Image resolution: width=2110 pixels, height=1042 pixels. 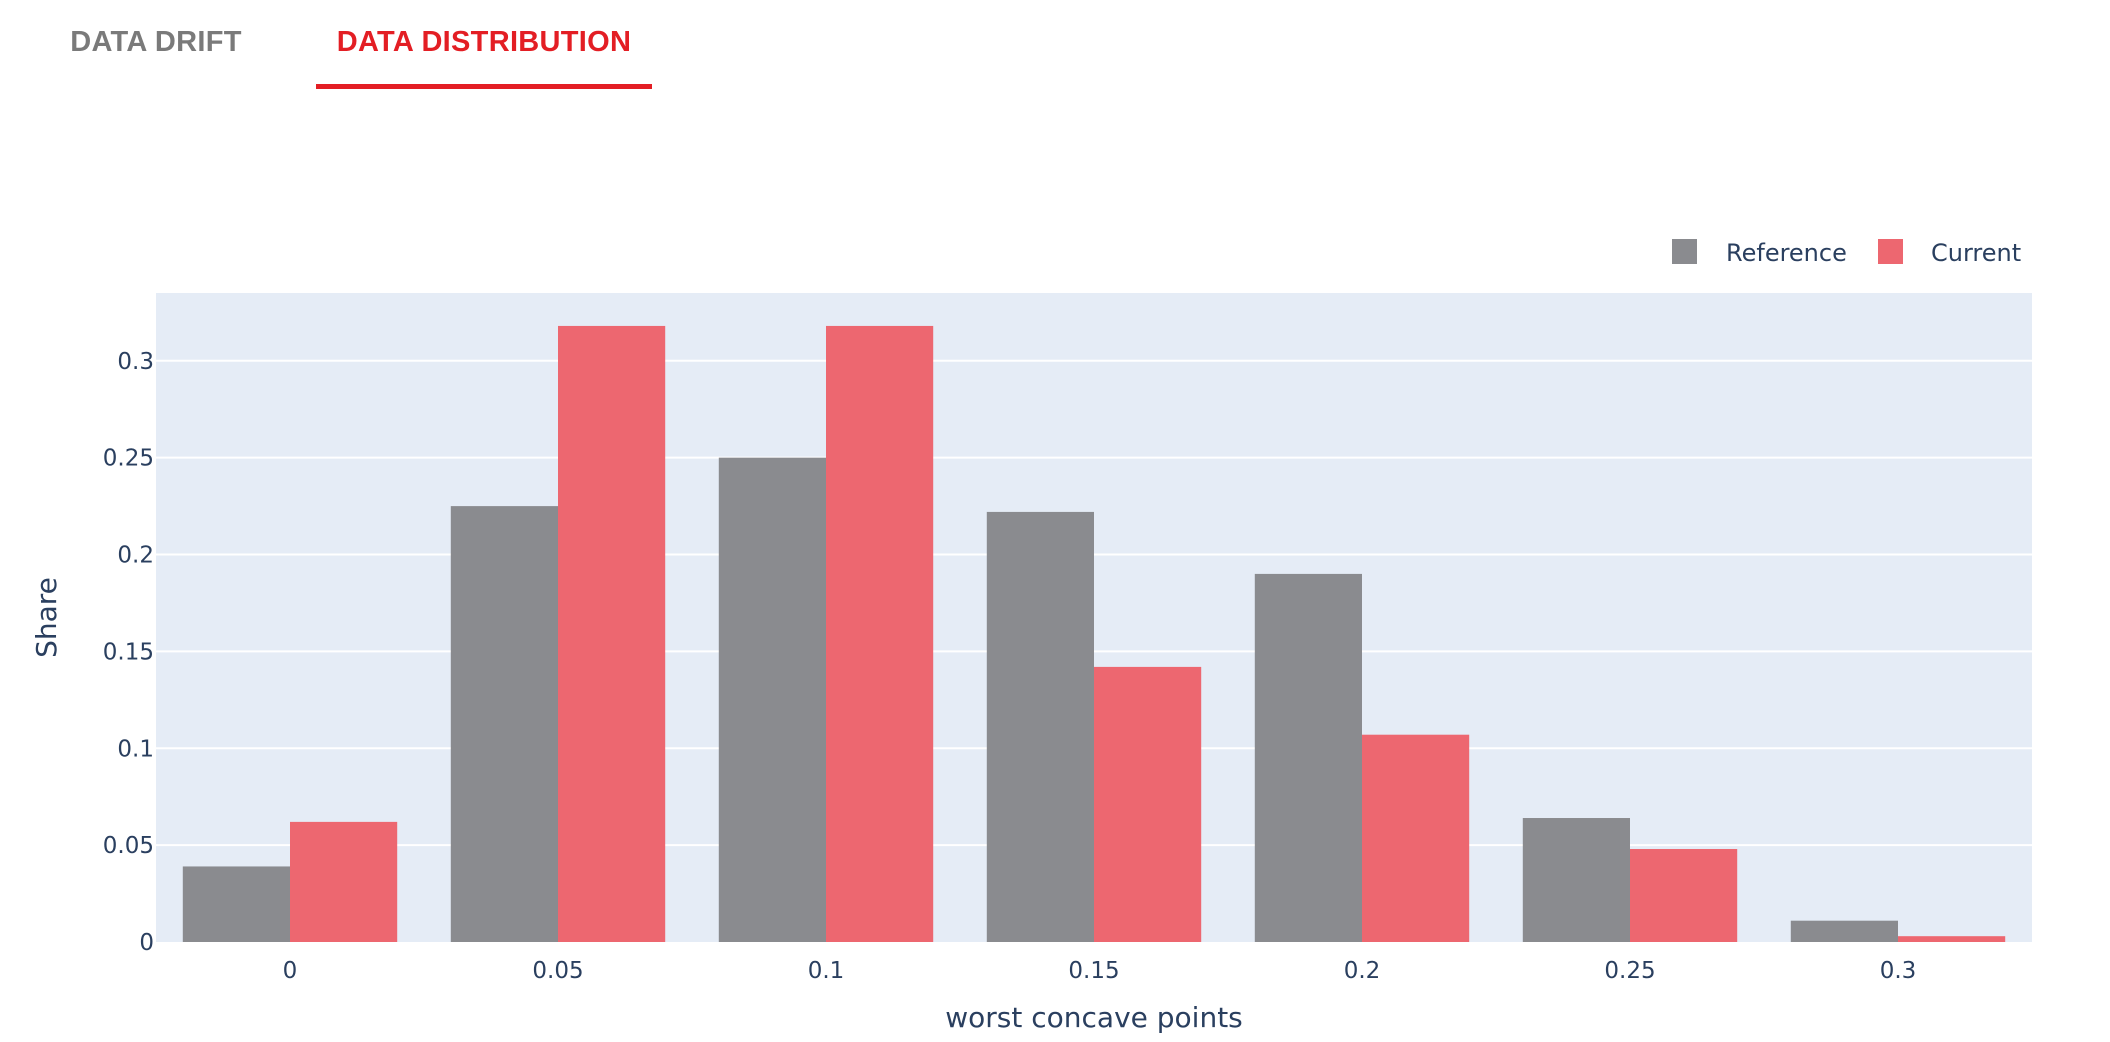 What do you see at coordinates (1362, 971) in the screenshot?
I see `x-tick-label: 0.2` at bounding box center [1362, 971].